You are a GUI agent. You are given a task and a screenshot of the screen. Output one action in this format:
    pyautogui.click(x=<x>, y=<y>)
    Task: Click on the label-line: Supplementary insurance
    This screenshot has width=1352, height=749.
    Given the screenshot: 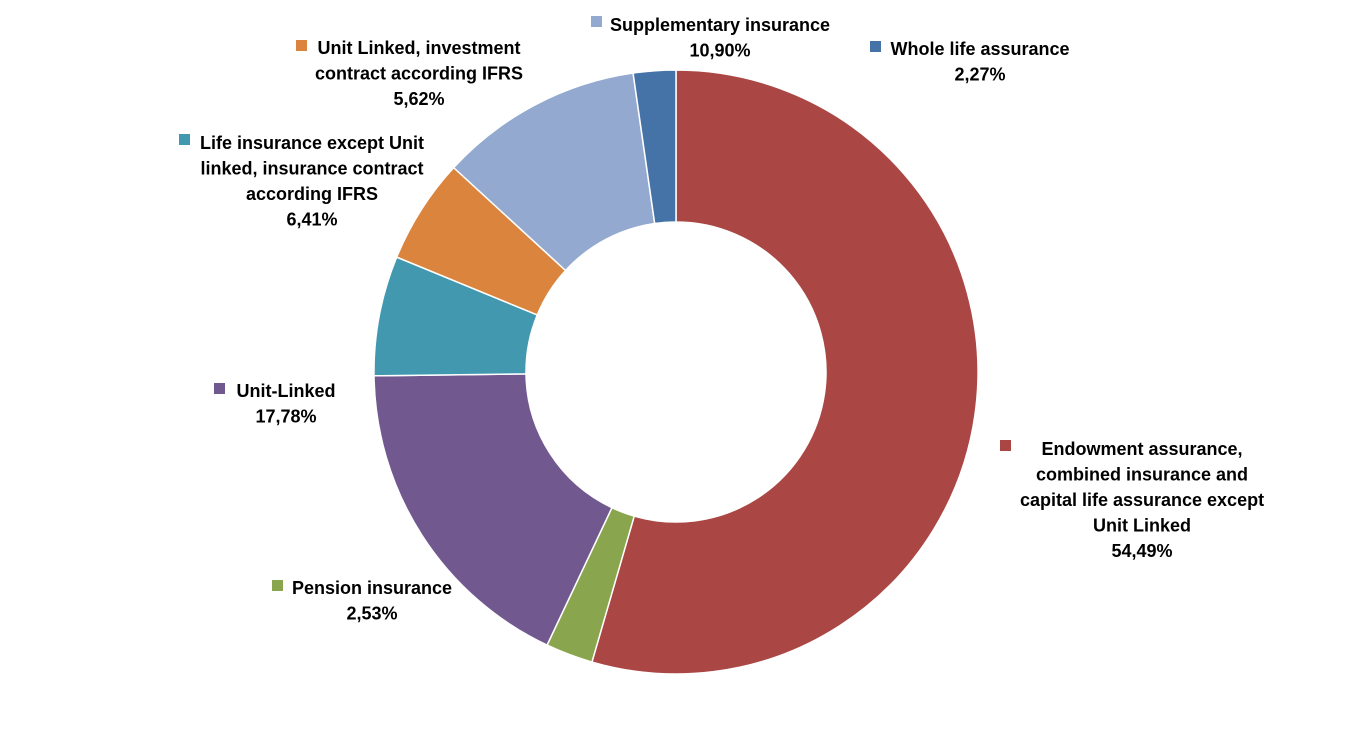 What is the action you would take?
    pyautogui.click(x=720, y=25)
    